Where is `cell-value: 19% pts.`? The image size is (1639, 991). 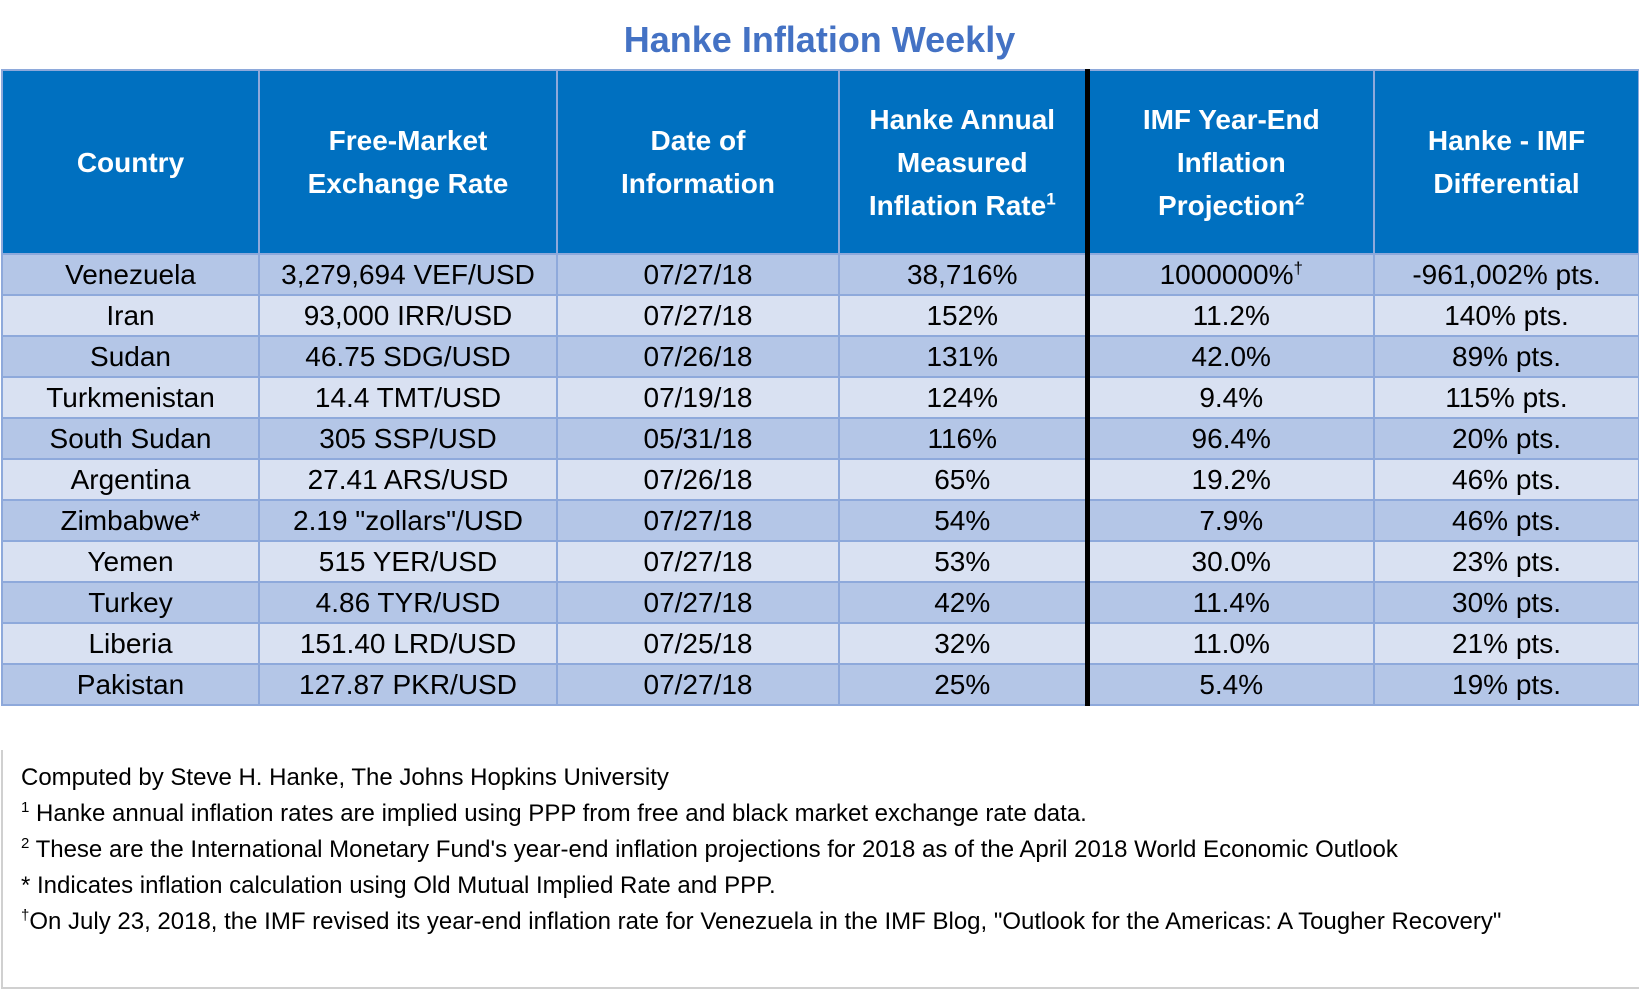
cell-value: 19% pts. is located at coordinates (1506, 684).